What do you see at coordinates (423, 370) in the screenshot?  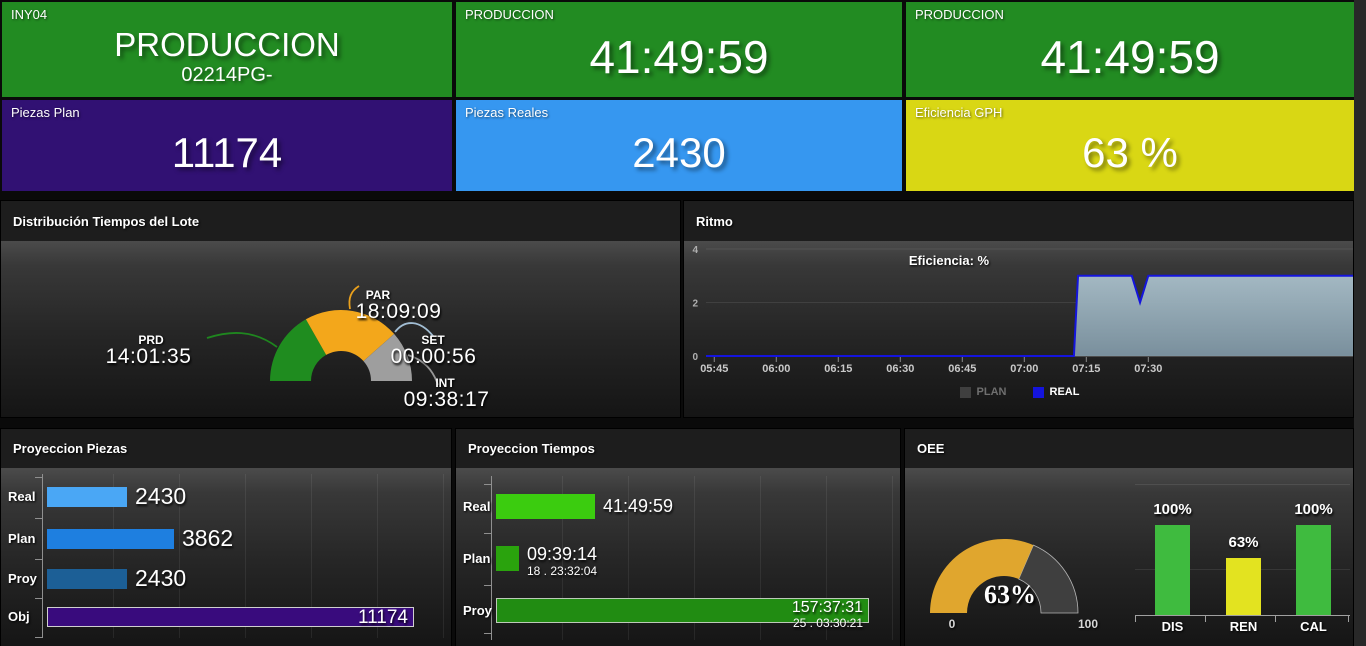 I see `connector-int` at bounding box center [423, 370].